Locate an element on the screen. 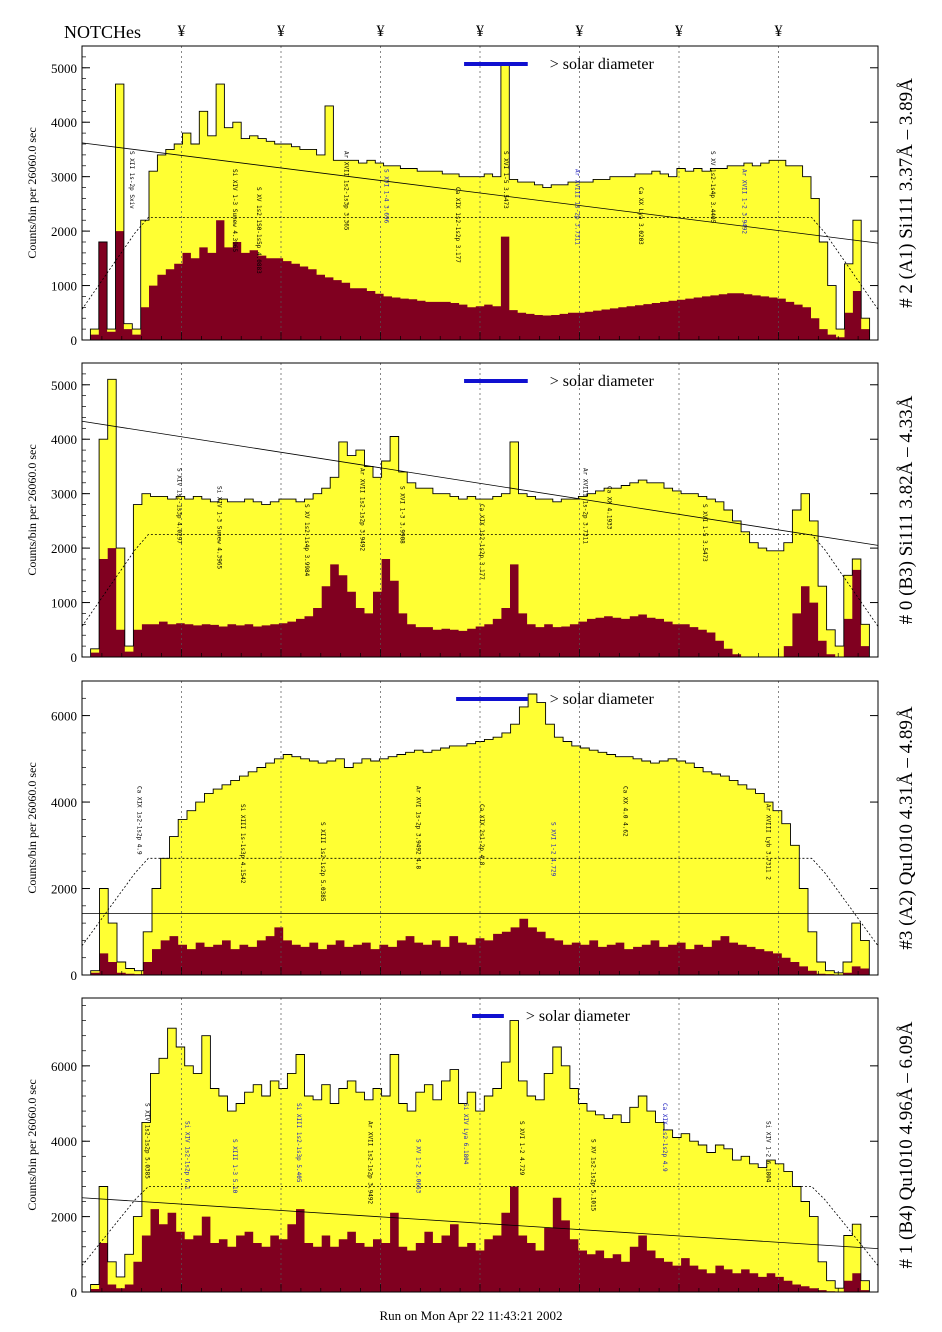  notches-label: NOTCHes is located at coordinates (102, 32).